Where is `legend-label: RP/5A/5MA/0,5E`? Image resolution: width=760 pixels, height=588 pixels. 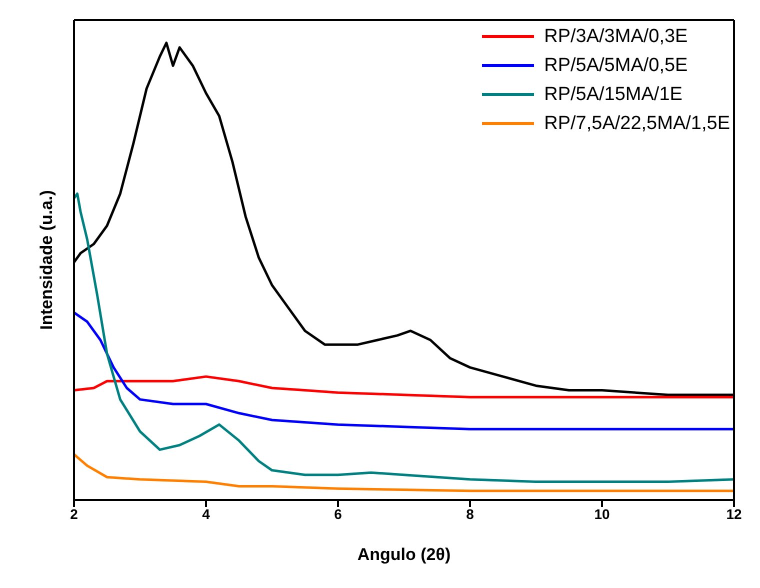
legend-label: RP/5A/5MA/0,5E is located at coordinates (616, 66).